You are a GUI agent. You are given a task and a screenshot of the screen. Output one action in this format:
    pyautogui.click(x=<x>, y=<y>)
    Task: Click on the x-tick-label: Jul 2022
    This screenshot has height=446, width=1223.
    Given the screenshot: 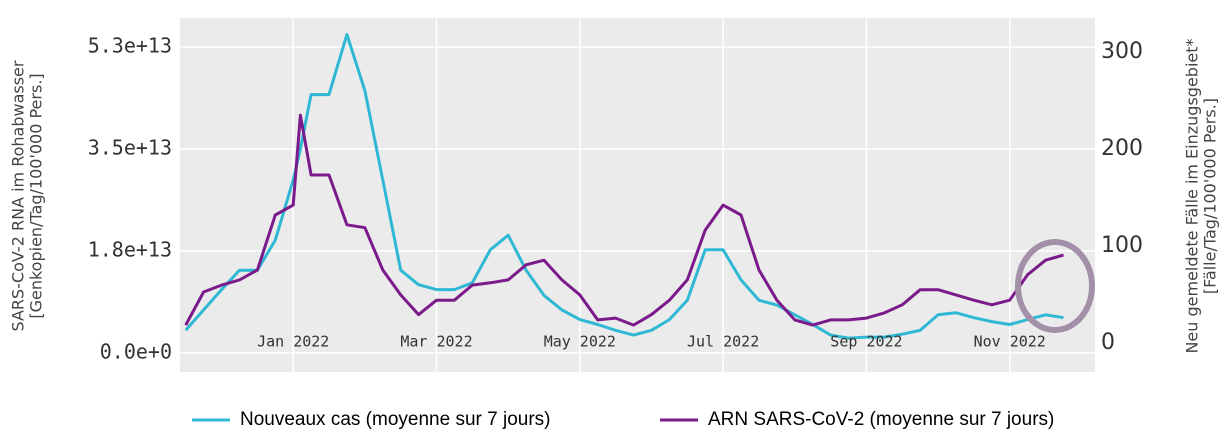 What is the action you would take?
    pyautogui.click(x=723, y=342)
    